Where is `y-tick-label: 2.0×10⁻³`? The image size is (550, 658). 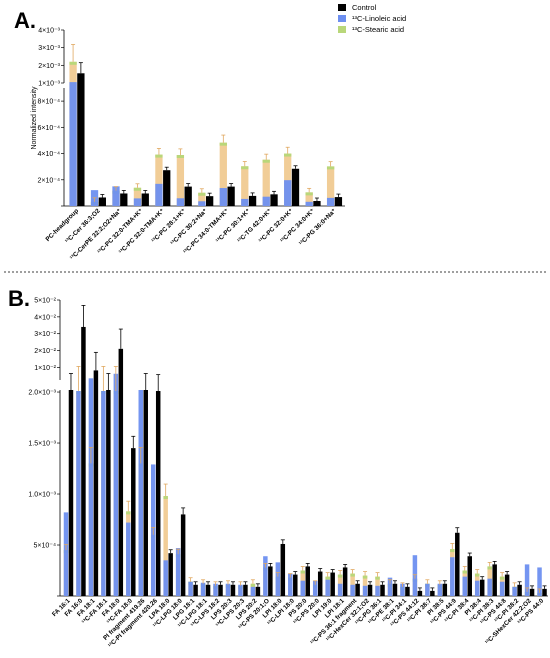
y-tick-label: 2.0×10⁻³ is located at coordinates (42, 393).